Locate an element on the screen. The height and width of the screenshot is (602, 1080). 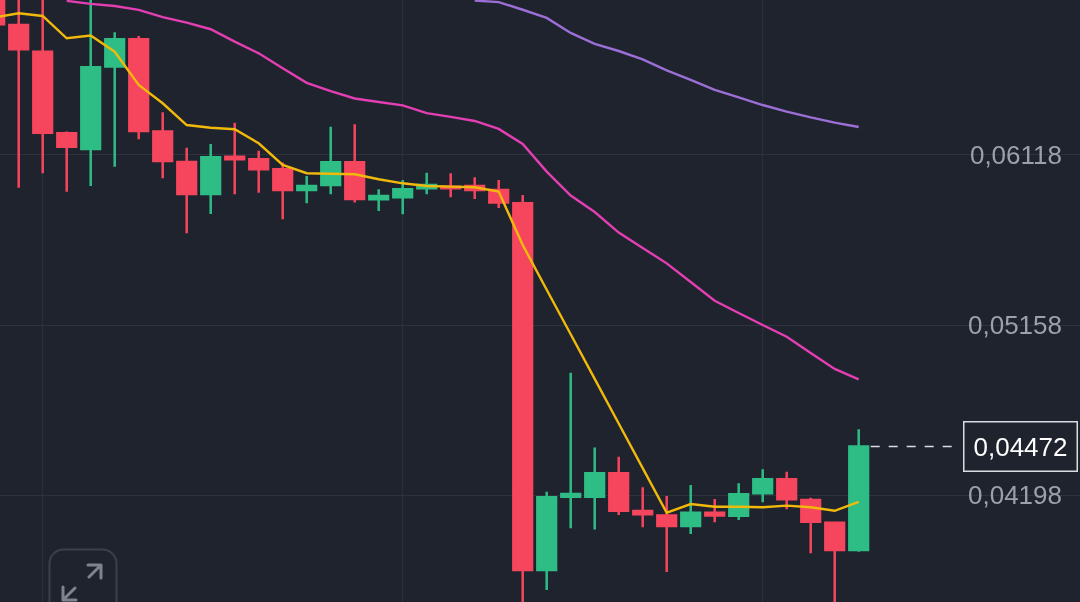
line-series is located at coordinates (666, 64).